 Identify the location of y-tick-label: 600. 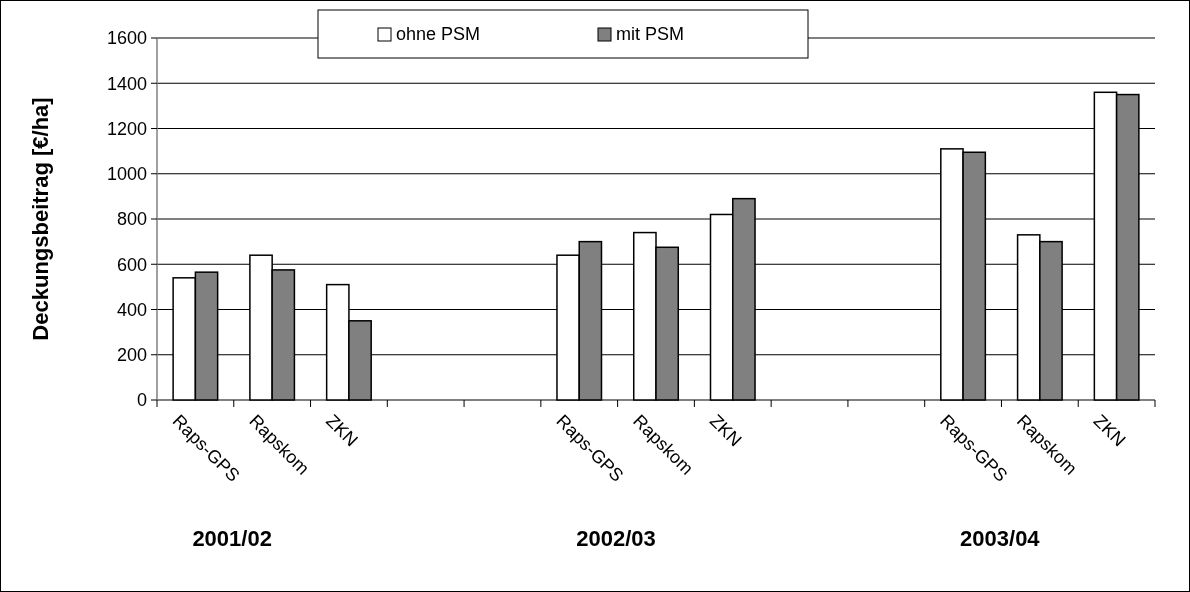
(131, 264).